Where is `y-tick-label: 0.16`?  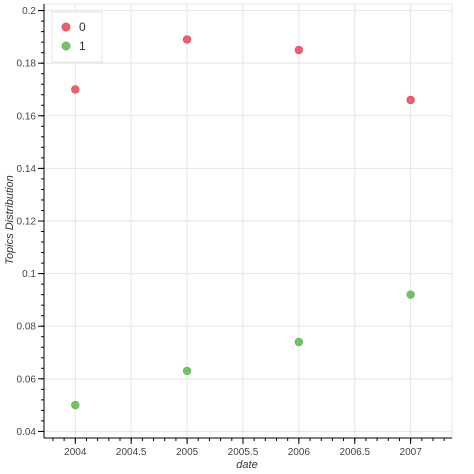
y-tick-label: 0.16 is located at coordinates (27, 116).